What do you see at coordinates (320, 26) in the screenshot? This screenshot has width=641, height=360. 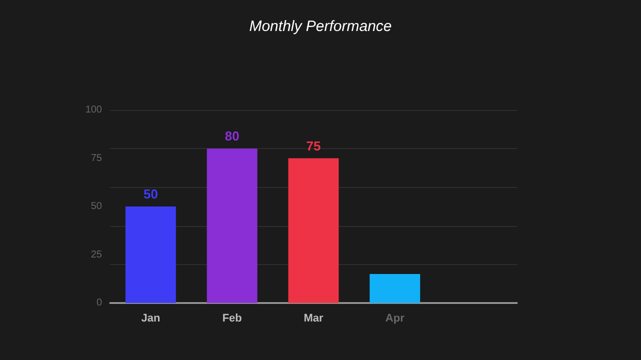 I see `chart-title: Monthly Performance` at bounding box center [320, 26].